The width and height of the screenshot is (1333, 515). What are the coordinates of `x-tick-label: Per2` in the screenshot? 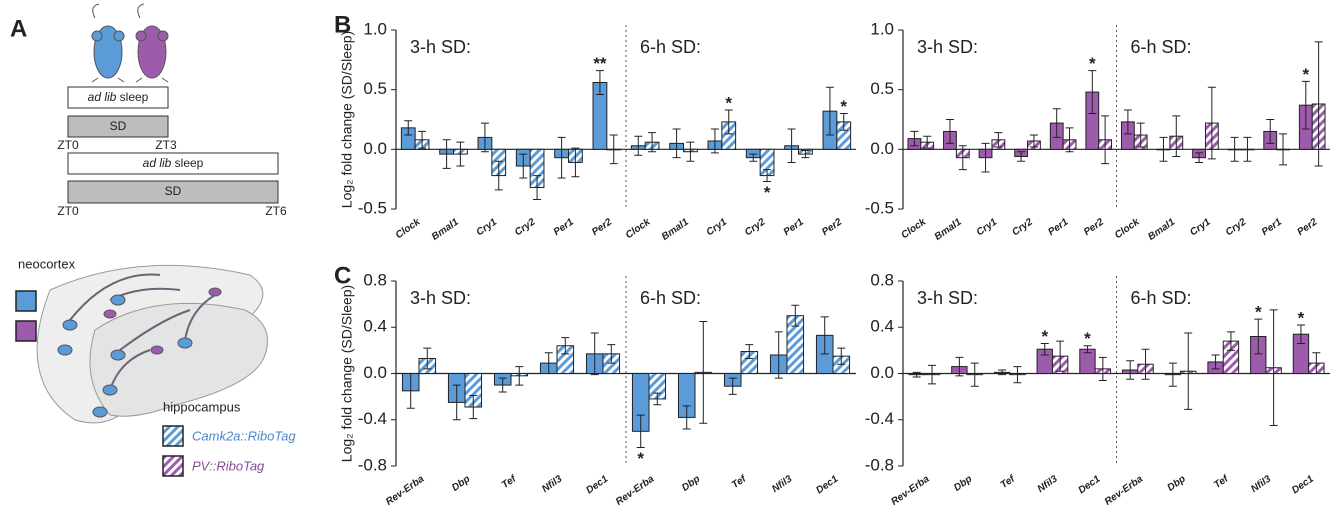 It's located at (602, 227).